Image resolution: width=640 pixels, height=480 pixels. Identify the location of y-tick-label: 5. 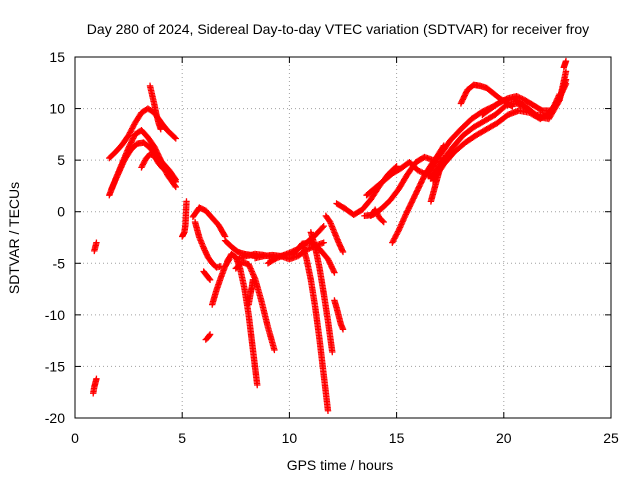
(61, 160).